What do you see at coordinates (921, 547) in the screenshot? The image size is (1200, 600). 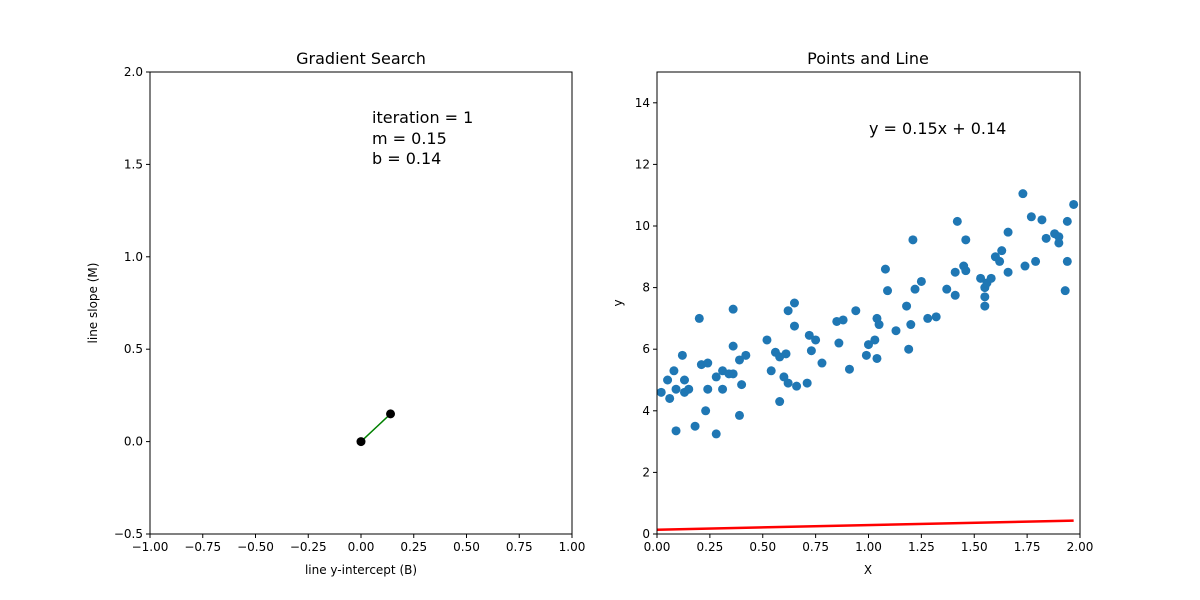 I see `x-tick-label: 1.25` at bounding box center [921, 547].